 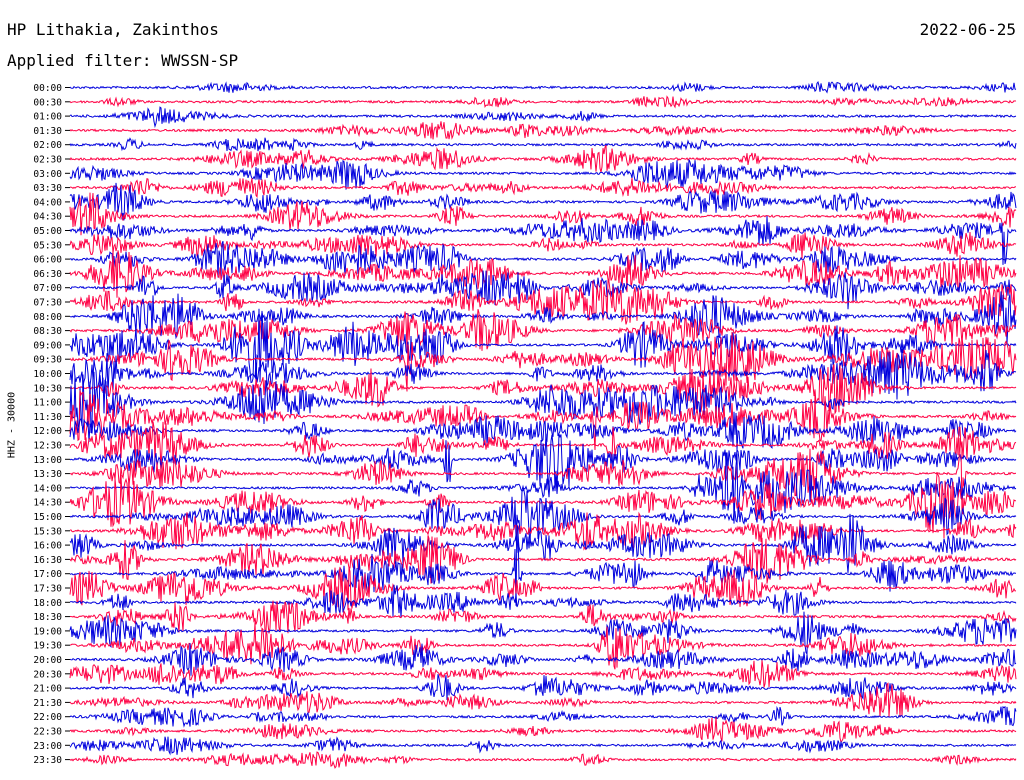 What do you see at coordinates (123, 60) in the screenshot?
I see `filter-label: Applied filter: WWSSN-SP` at bounding box center [123, 60].